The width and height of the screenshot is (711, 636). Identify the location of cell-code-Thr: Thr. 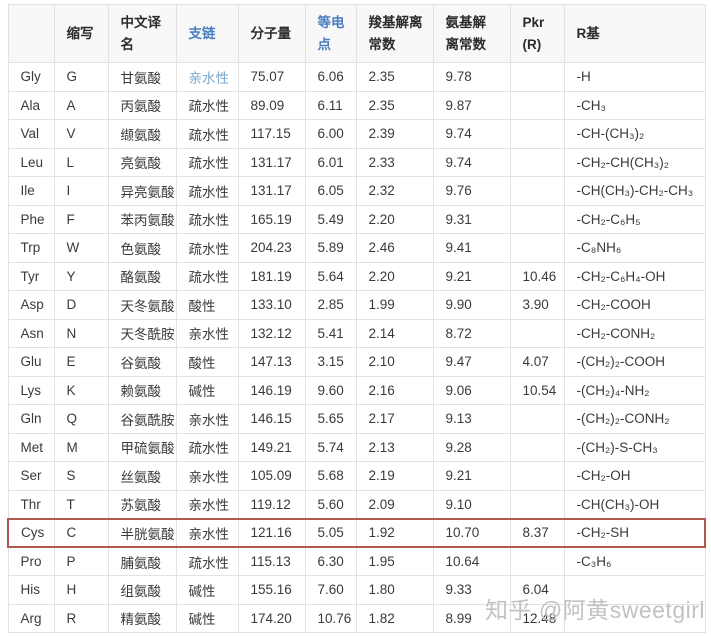
(31, 504).